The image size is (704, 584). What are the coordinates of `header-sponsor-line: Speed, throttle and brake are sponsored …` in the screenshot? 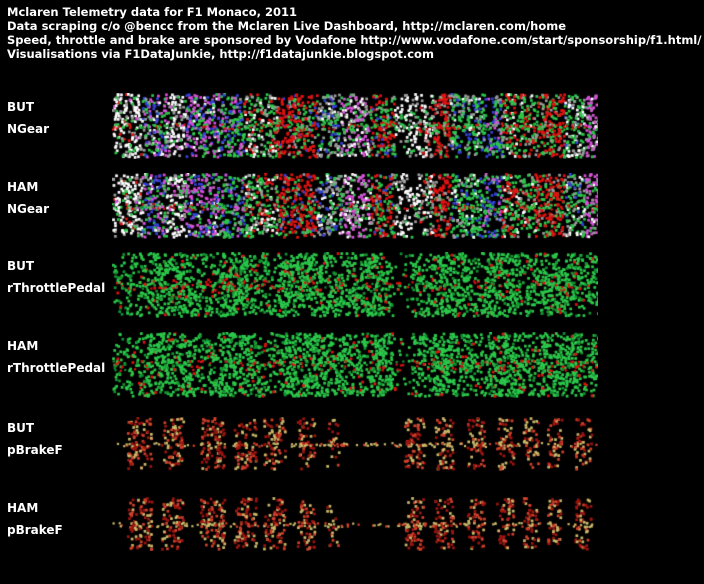 It's located at (354, 40).